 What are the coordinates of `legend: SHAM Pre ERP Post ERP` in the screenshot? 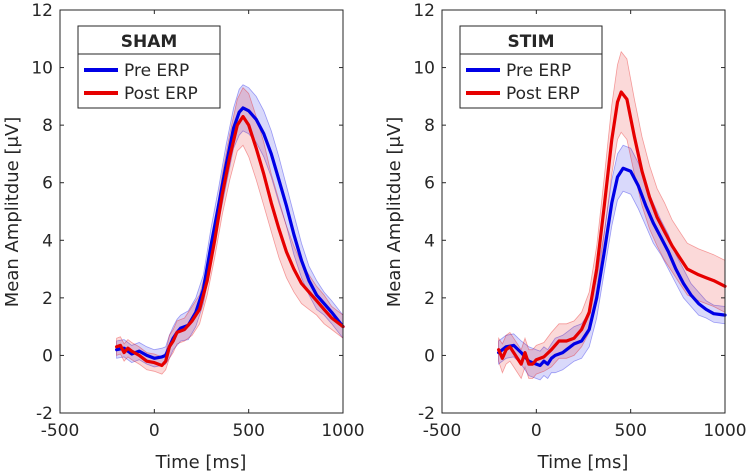 It's located at (149, 67).